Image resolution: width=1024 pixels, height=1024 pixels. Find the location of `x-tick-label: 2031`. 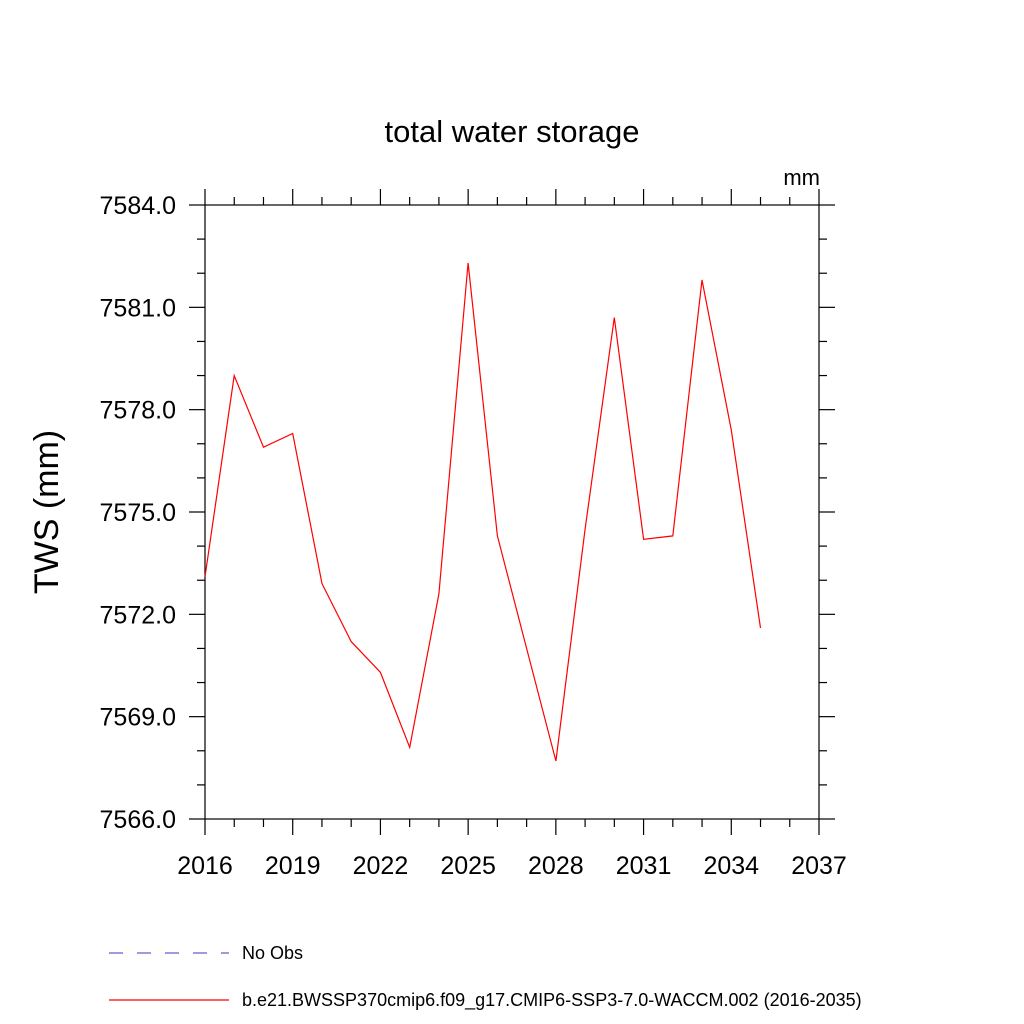

x-tick-label: 2031 is located at coordinates (644, 866).